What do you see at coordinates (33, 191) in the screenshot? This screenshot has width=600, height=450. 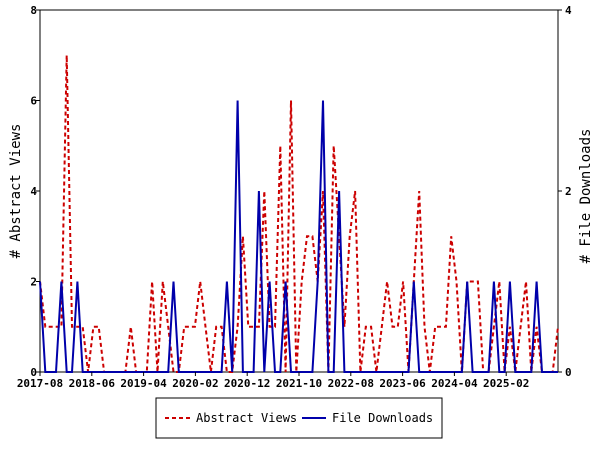 I see `y-tick-label: 4` at bounding box center [33, 191].